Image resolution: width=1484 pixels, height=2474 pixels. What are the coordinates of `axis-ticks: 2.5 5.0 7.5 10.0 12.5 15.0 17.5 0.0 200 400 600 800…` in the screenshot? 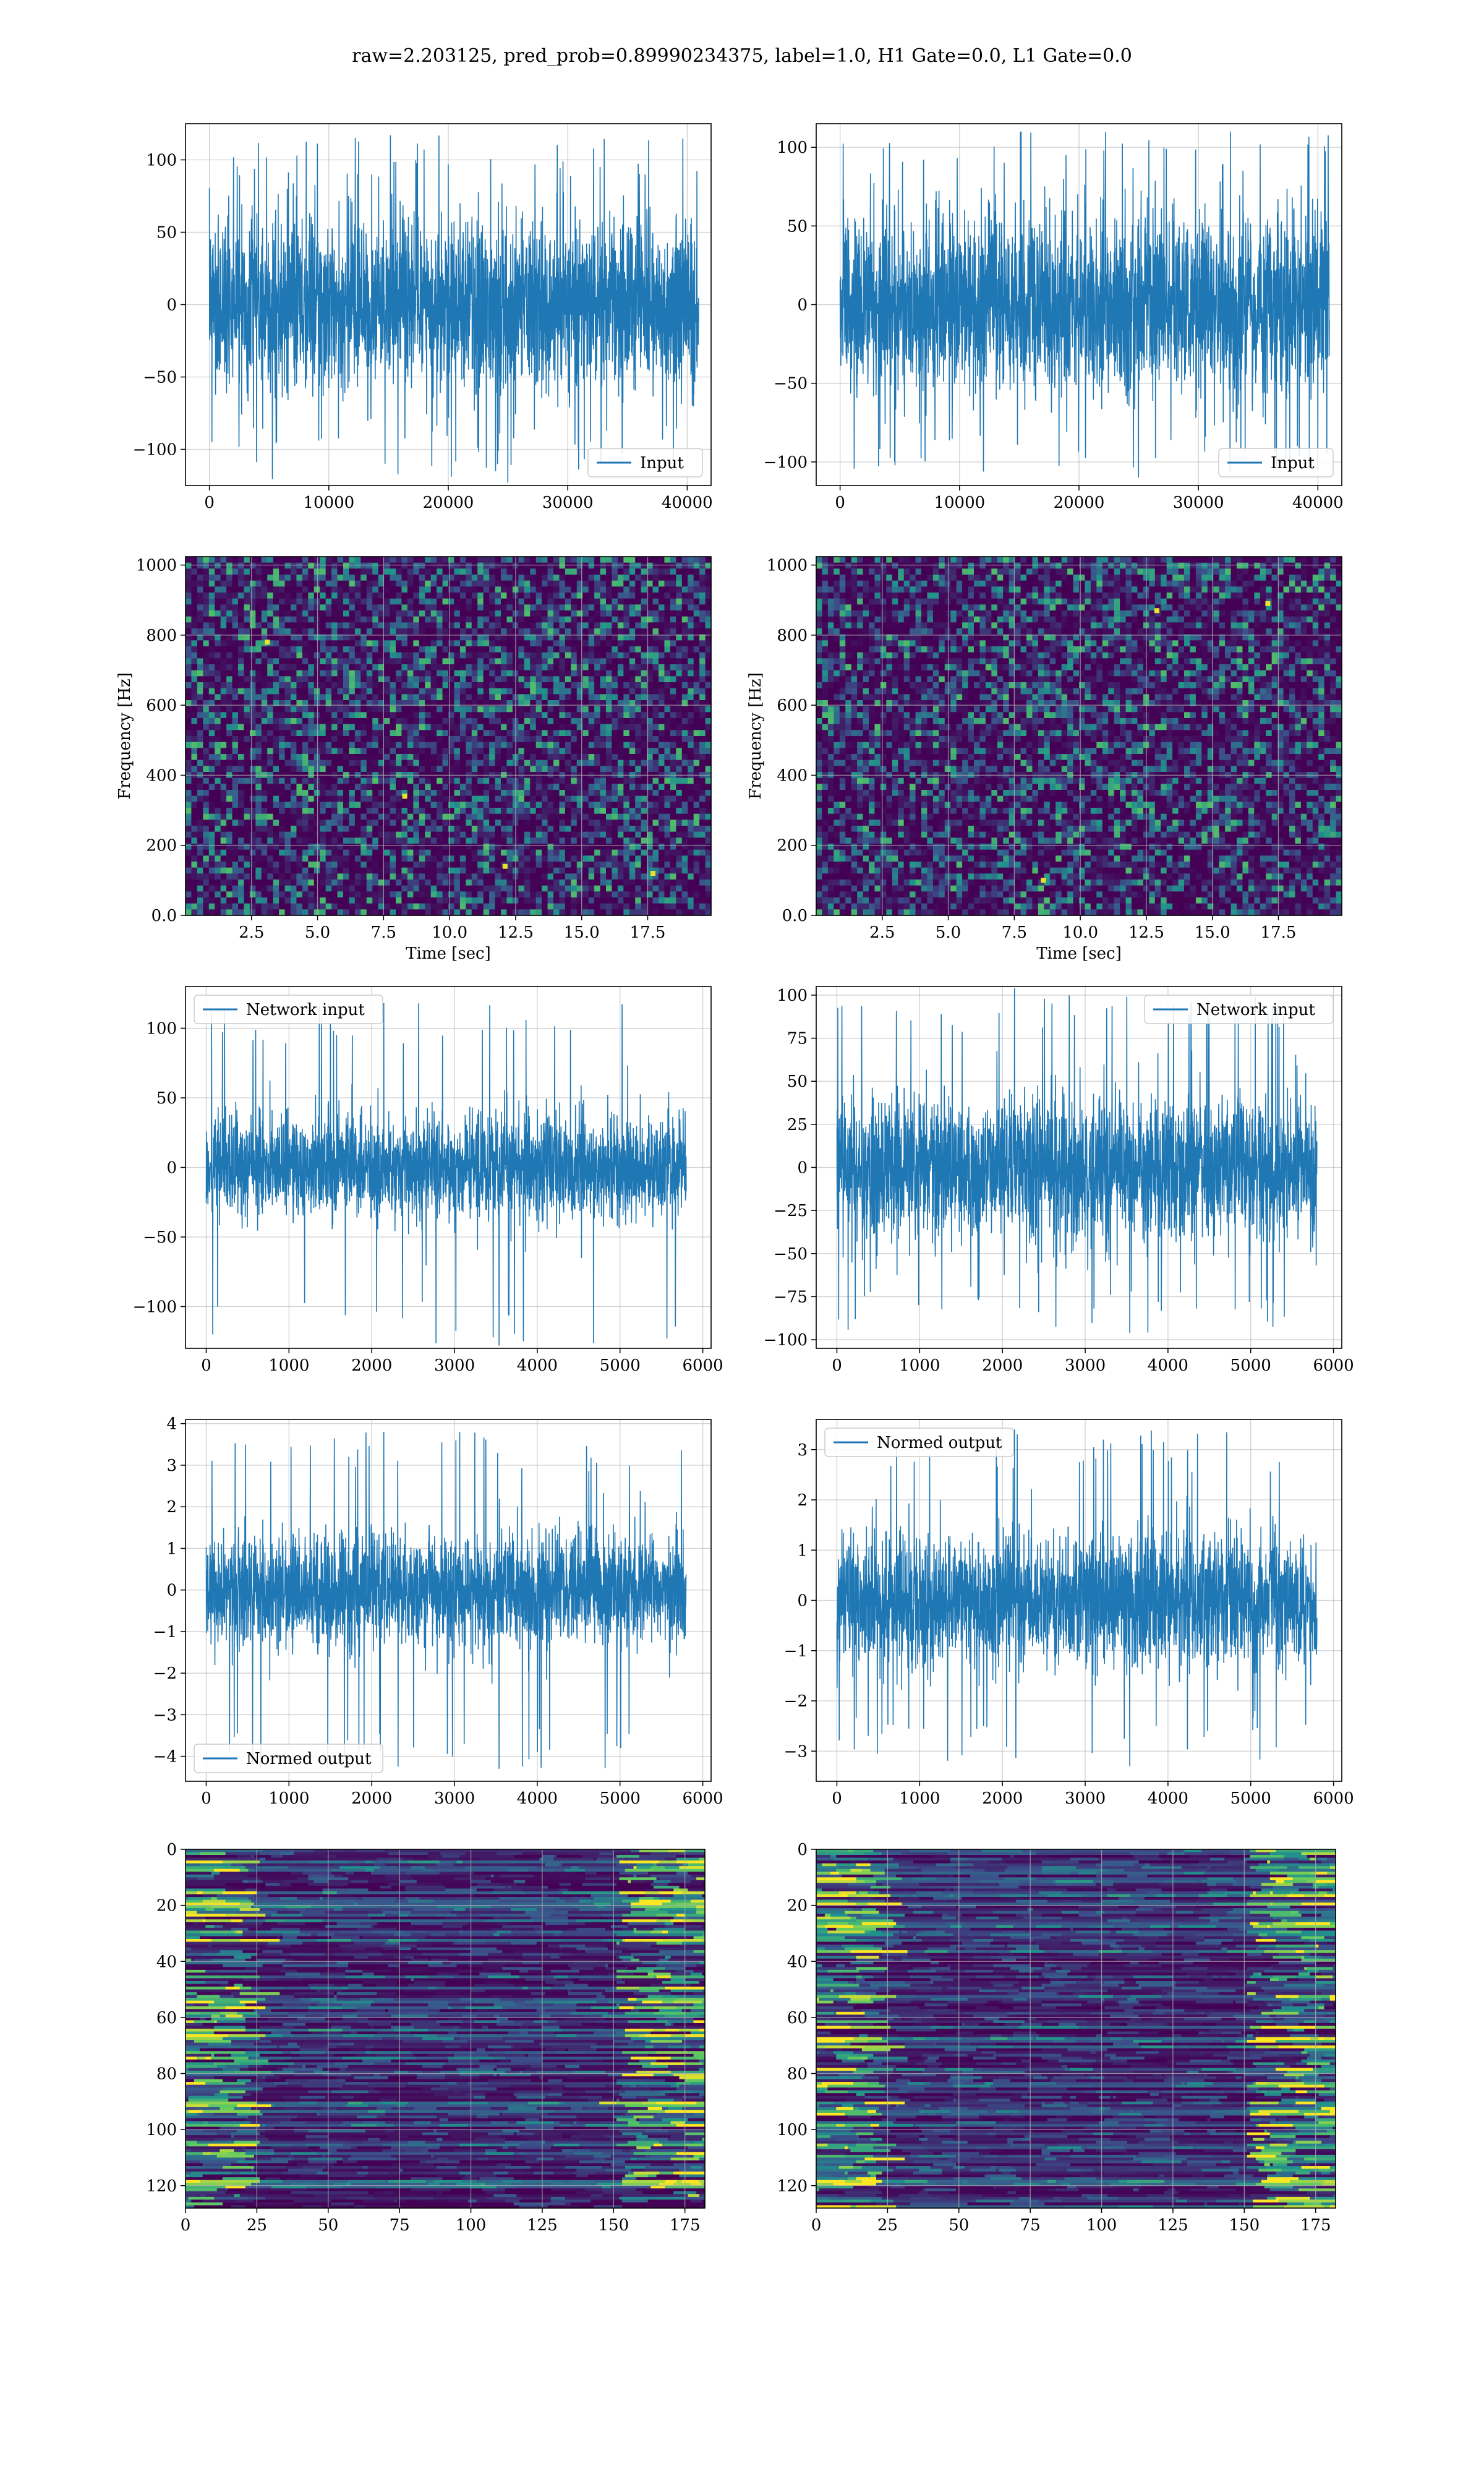 It's located at (1032, 749).